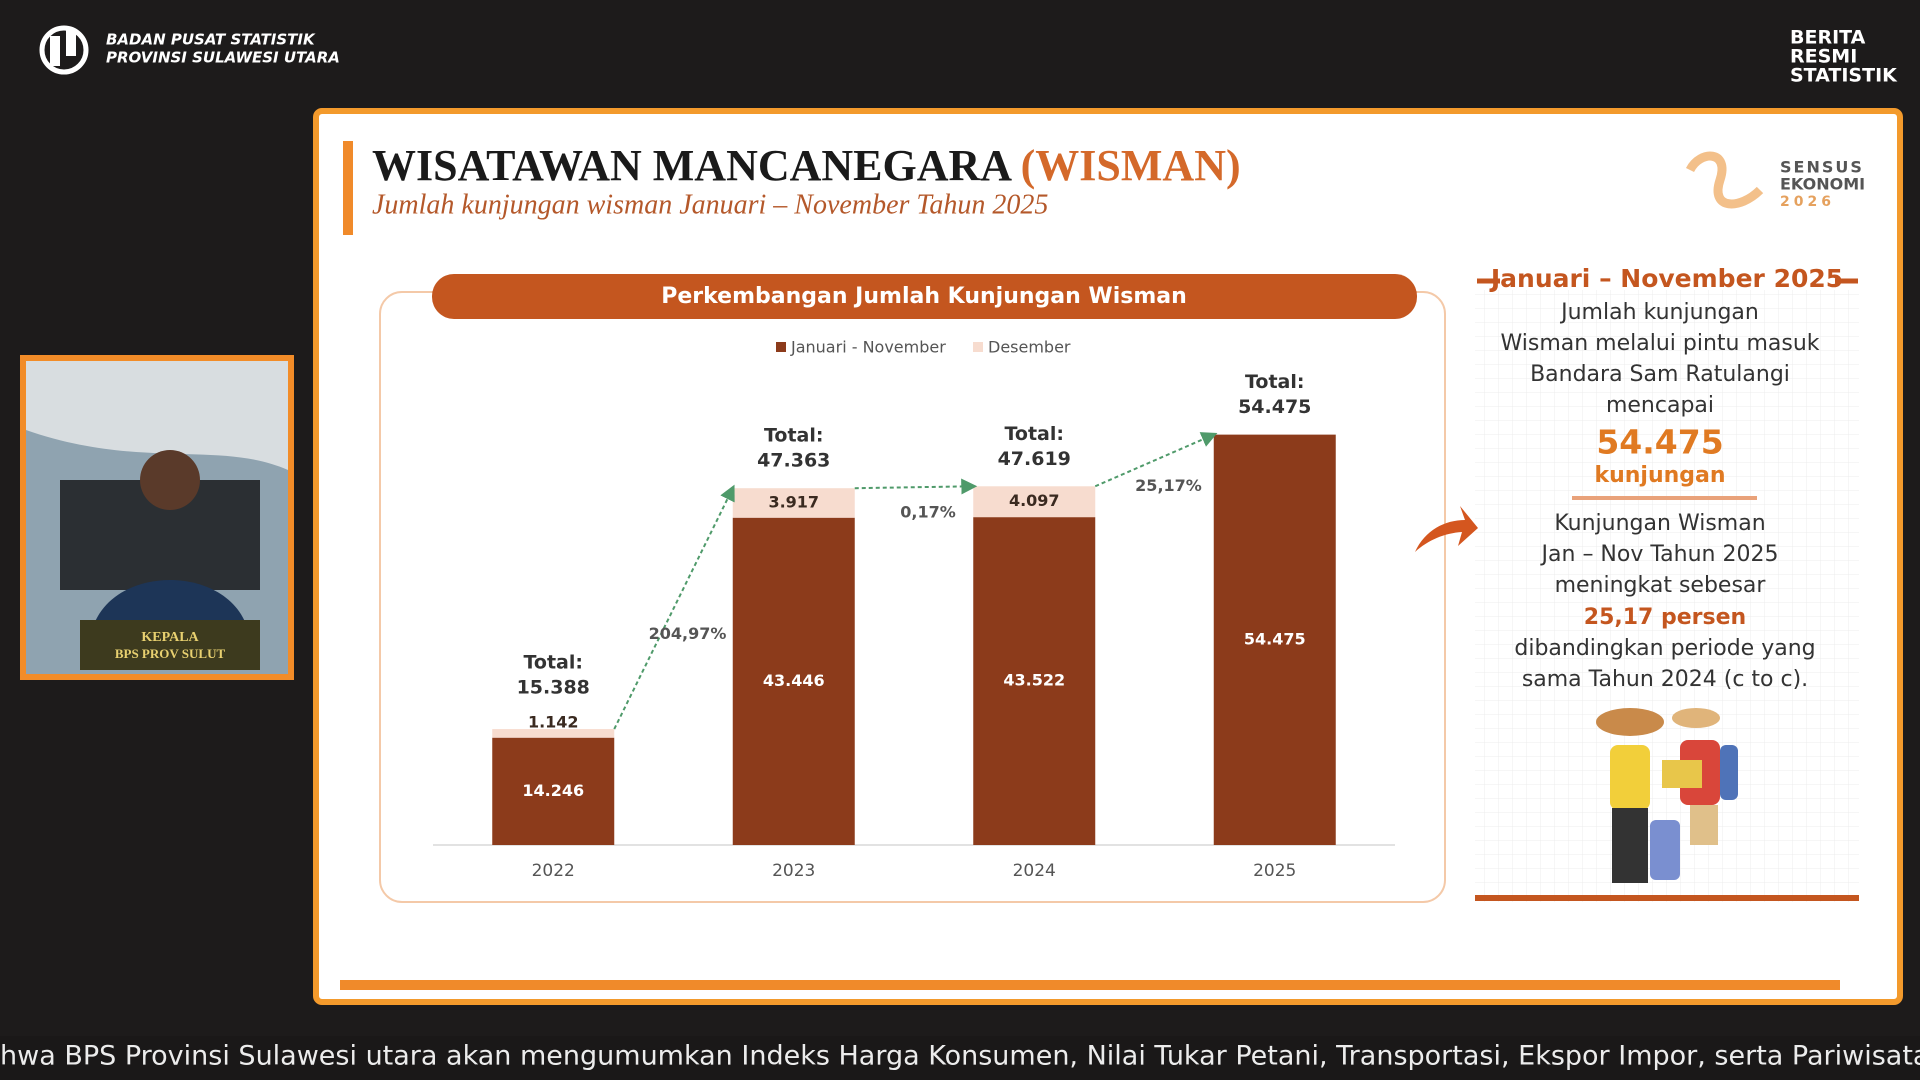 Image resolution: width=1920 pixels, height=1080 pixels. What do you see at coordinates (692, 165) in the screenshot?
I see `title-main: WISATAWAN MANCANEGARA` at bounding box center [692, 165].